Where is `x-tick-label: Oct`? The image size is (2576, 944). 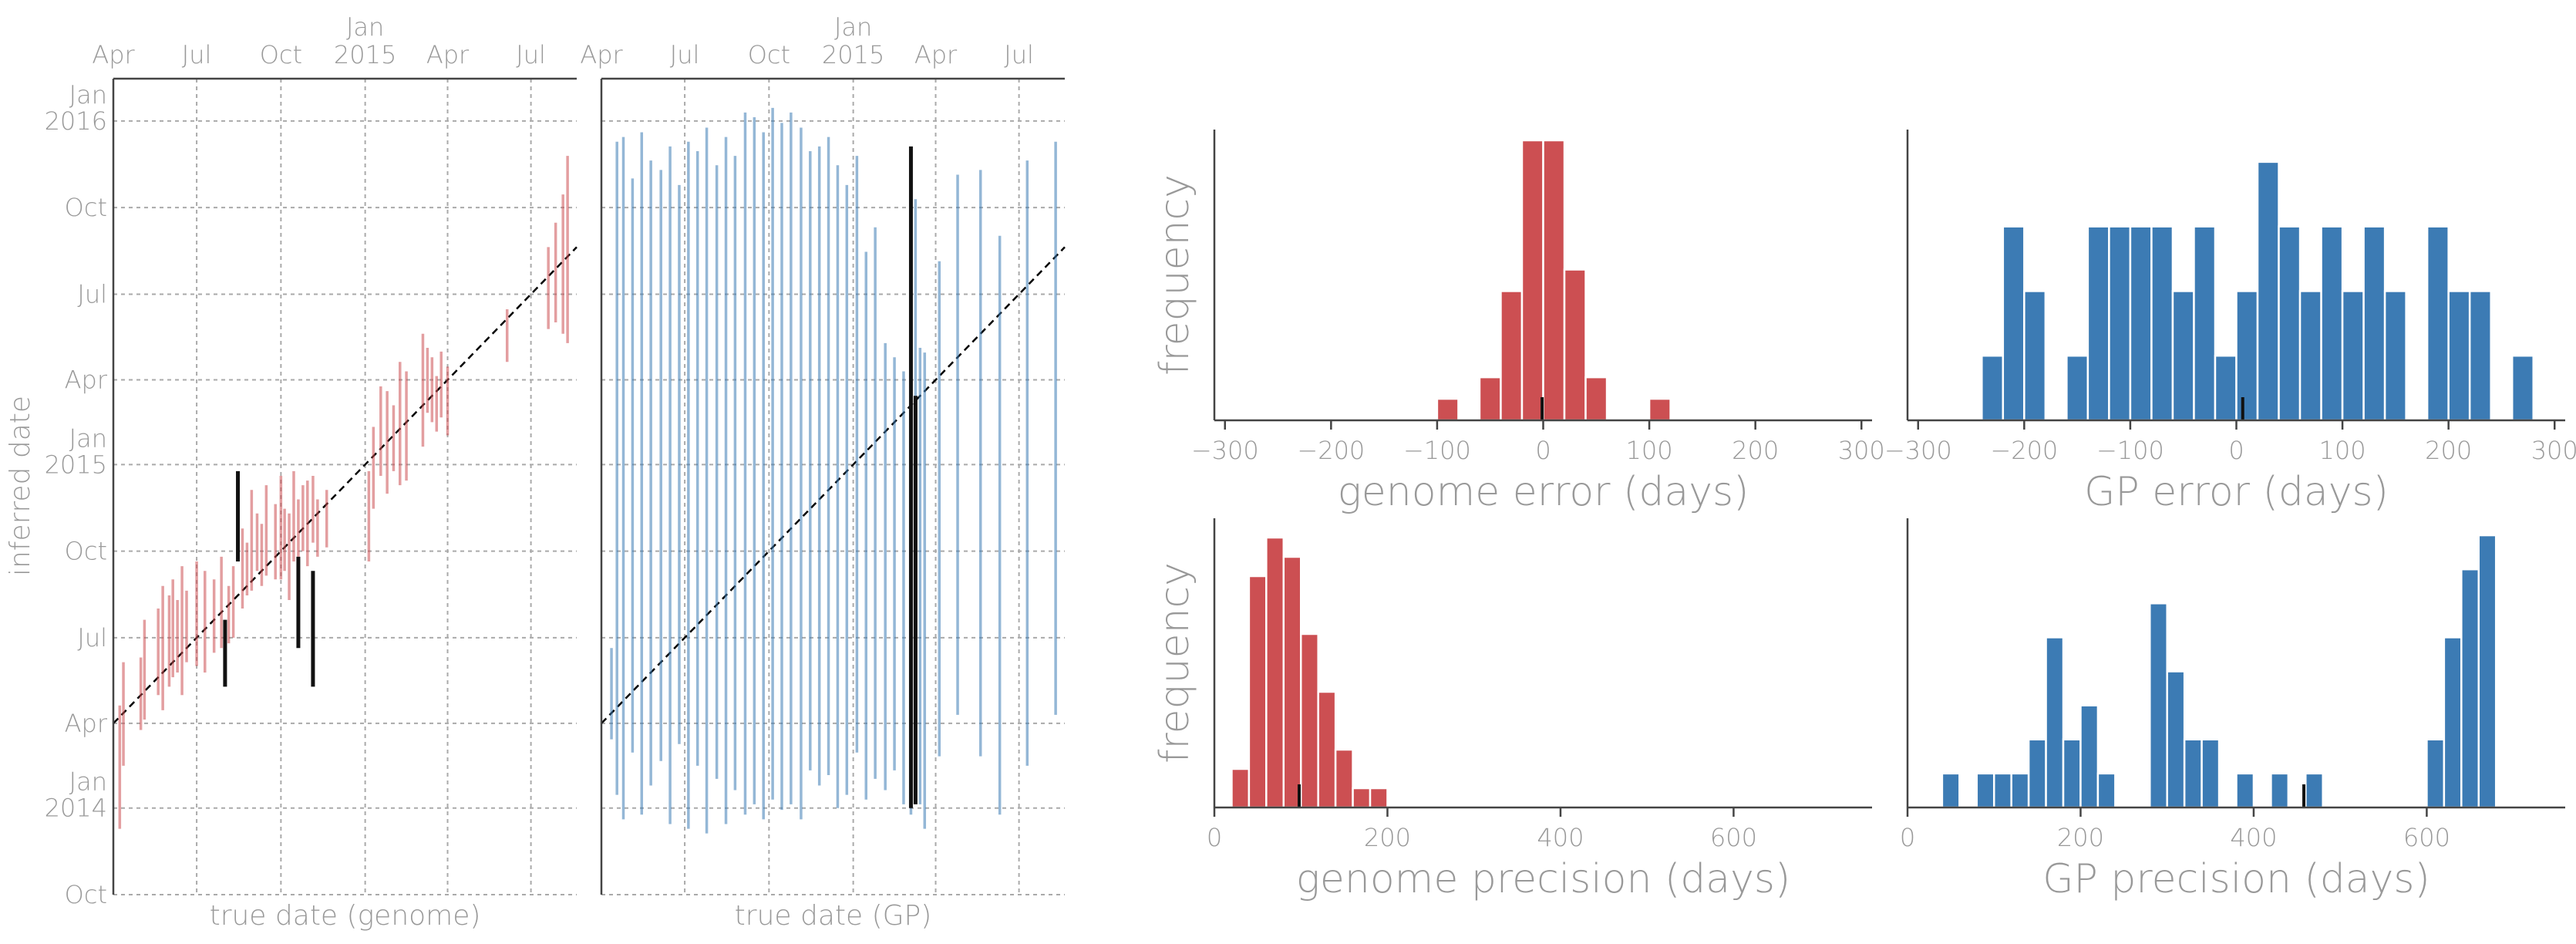 x-tick-label: Oct is located at coordinates (769, 55).